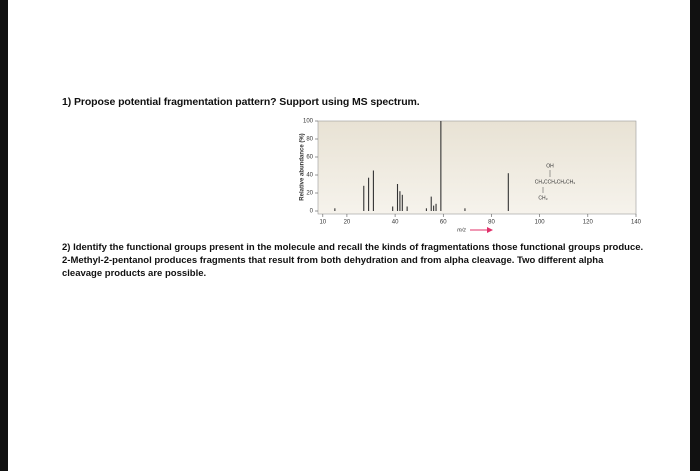 This screenshot has height=471, width=700. I want to click on x-tick-label: 60, so click(443, 223).